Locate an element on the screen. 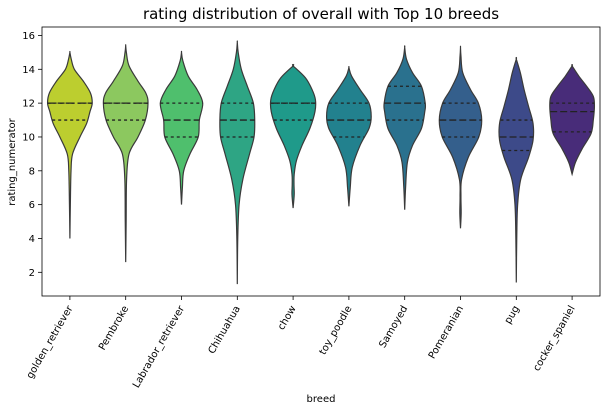 This screenshot has width=607, height=411. x-tick-label: chow is located at coordinates (287, 318).